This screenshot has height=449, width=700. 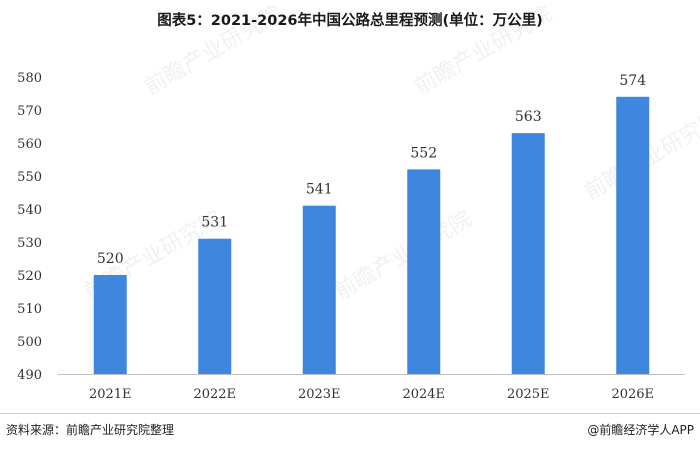 What do you see at coordinates (319, 190) in the screenshot?
I see `data-label: 541` at bounding box center [319, 190].